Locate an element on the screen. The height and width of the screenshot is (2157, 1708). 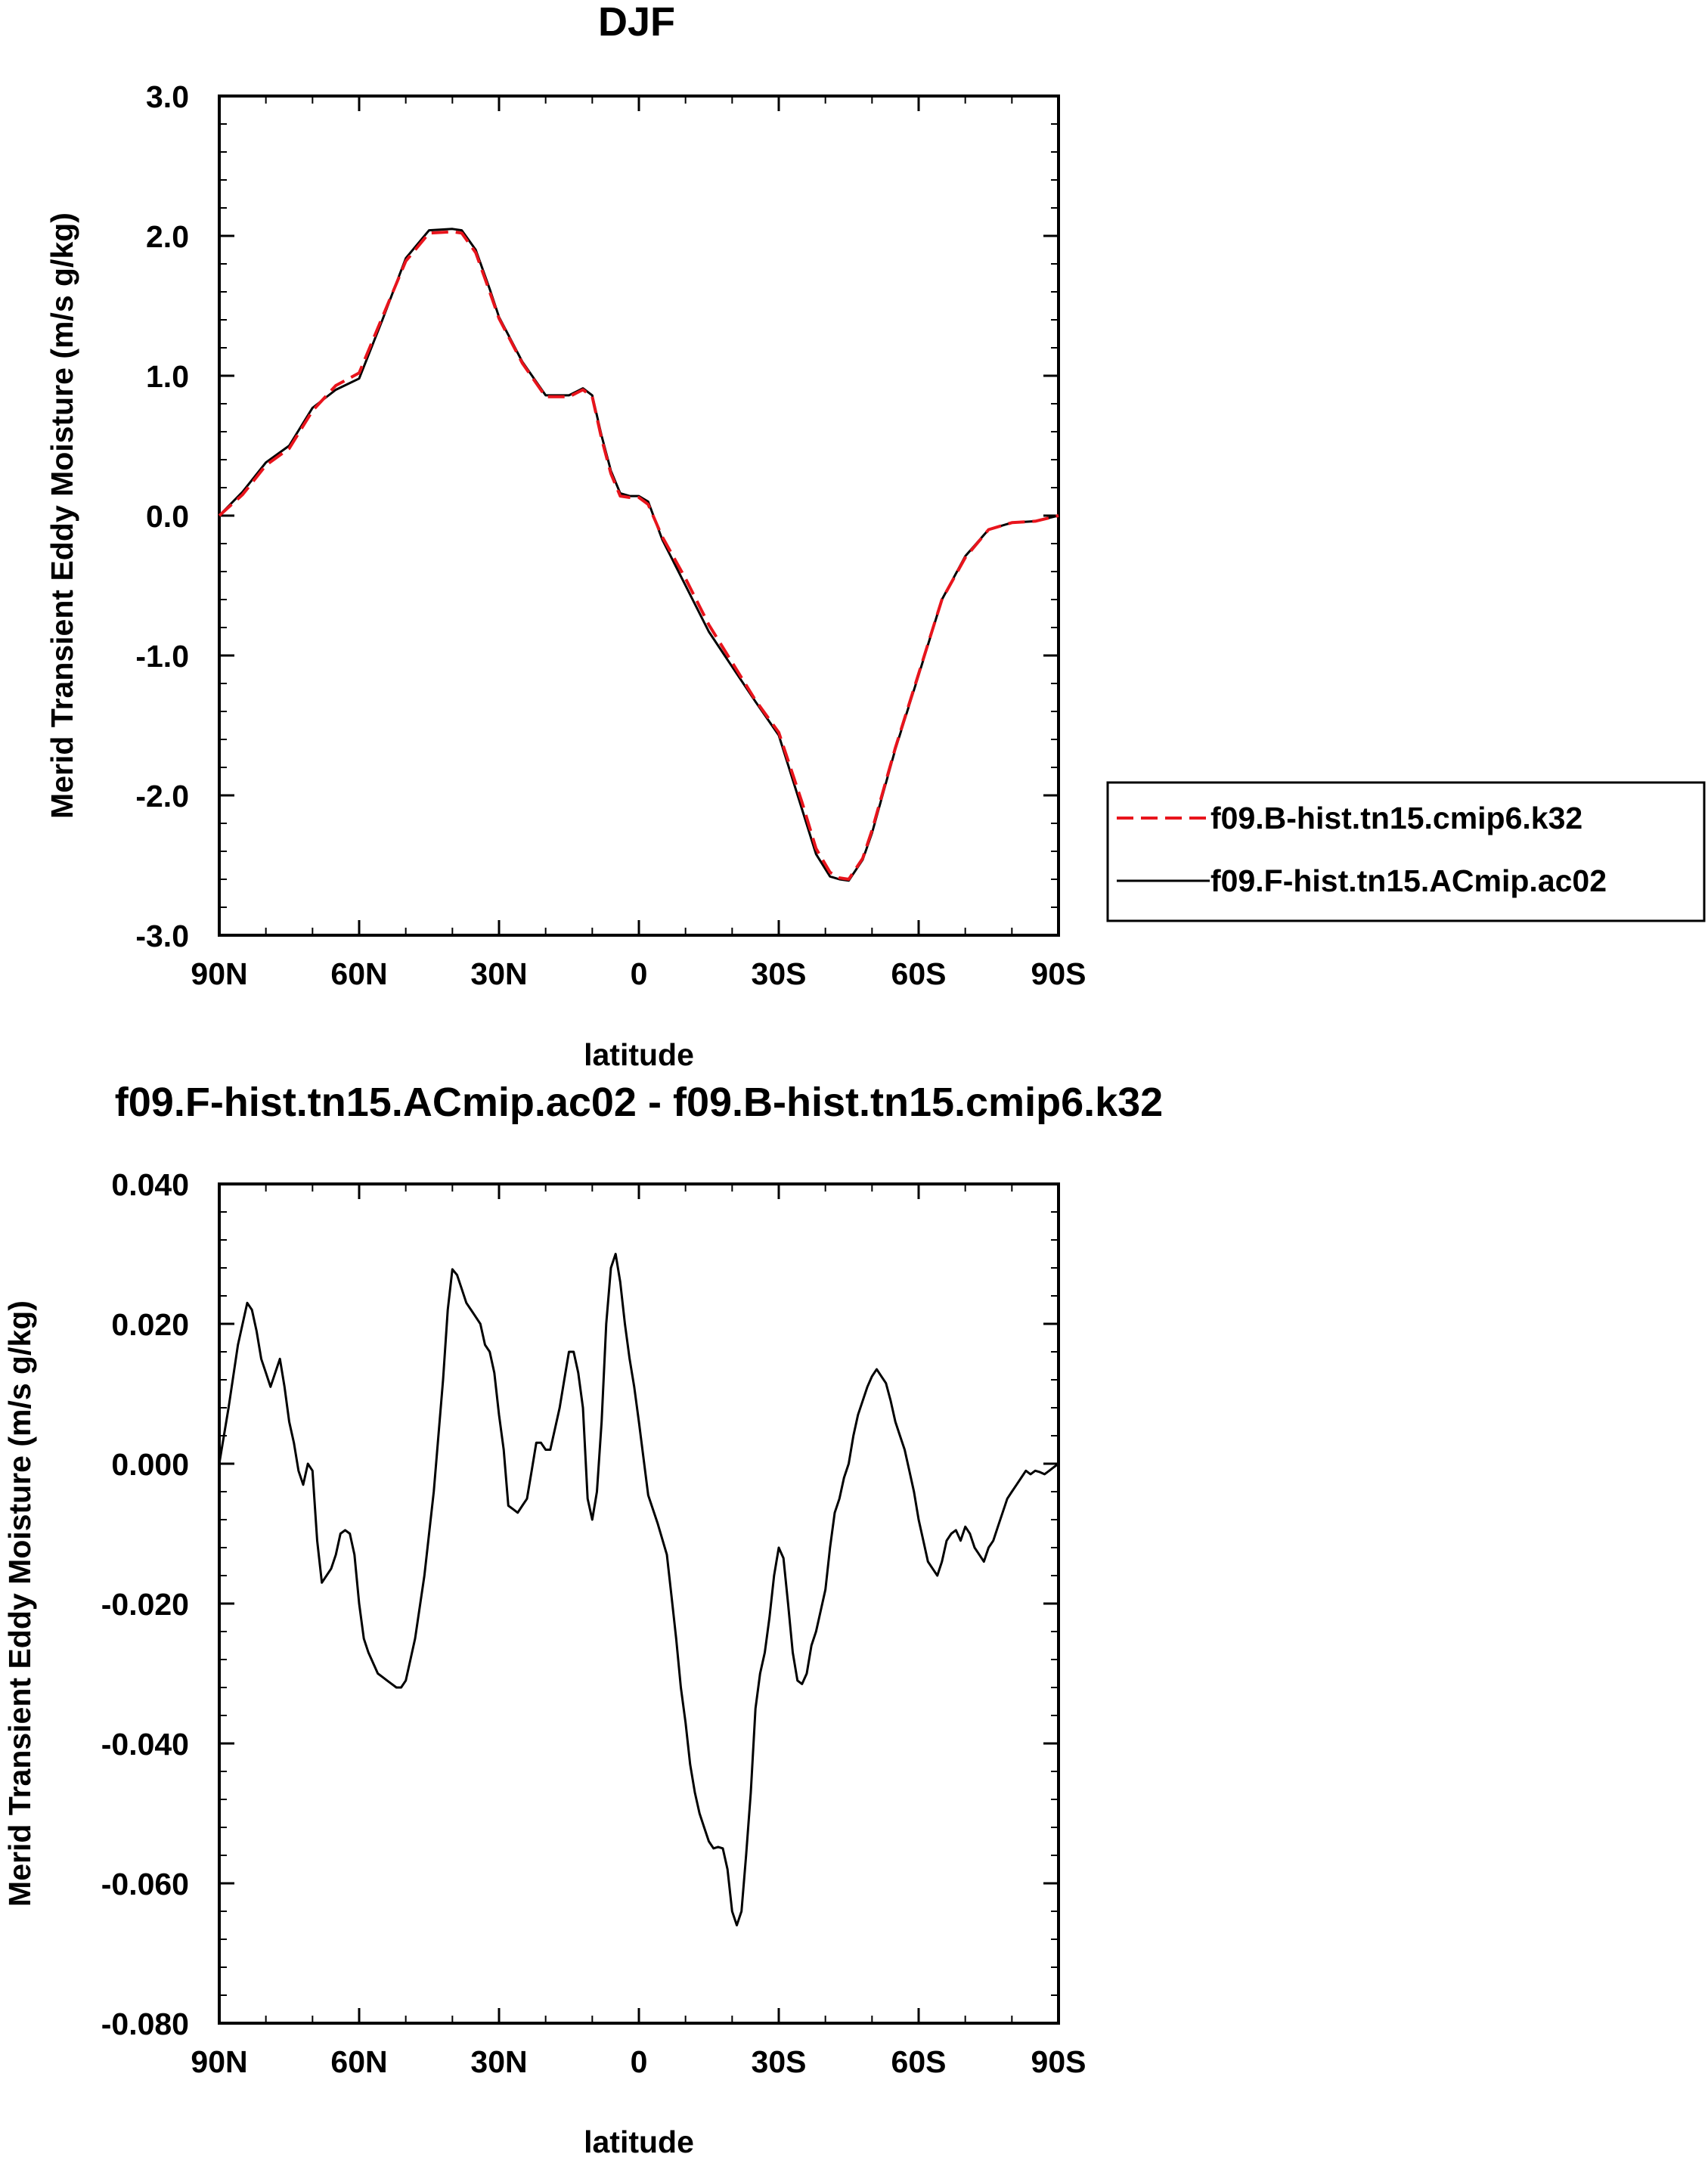
y-tick-label: -0.020 is located at coordinates (145, 1604).